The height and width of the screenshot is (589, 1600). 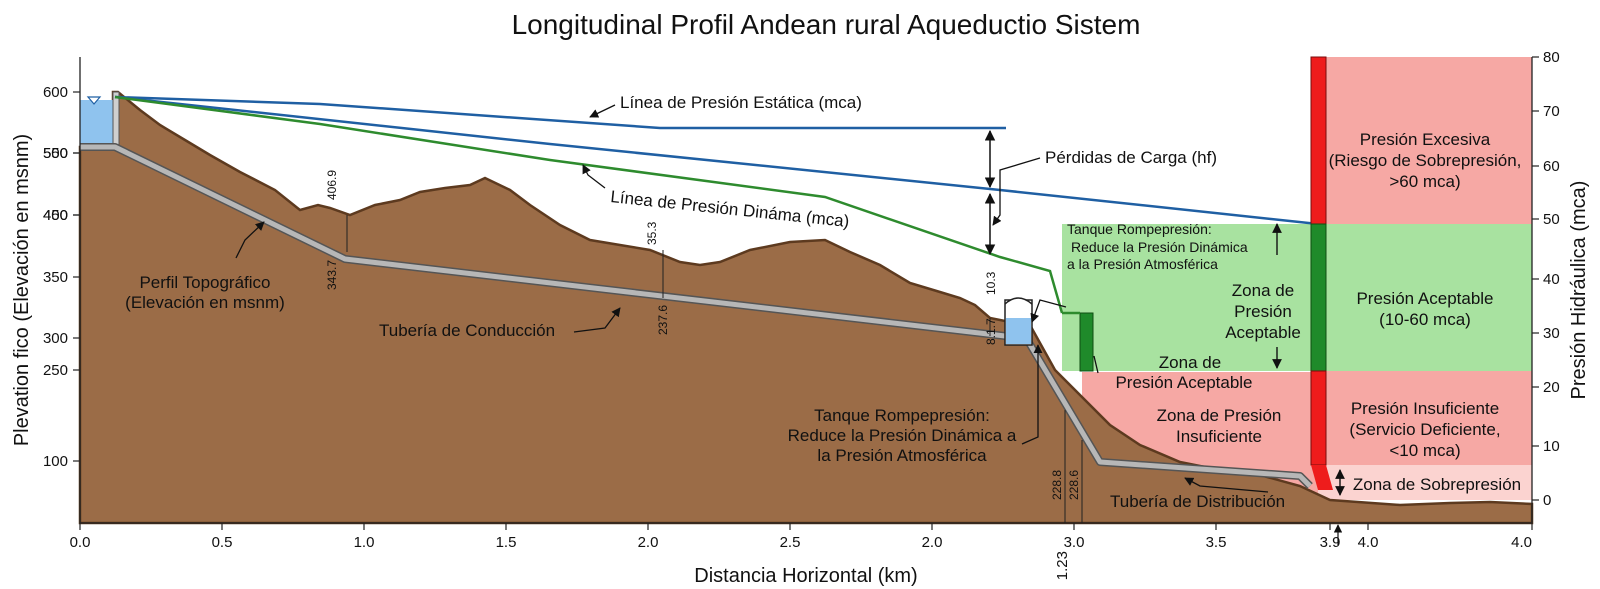 I want to click on y-right-axis-ticks: 80 70 60 50 40 30 20 10 0, so click(x=1546, y=279).